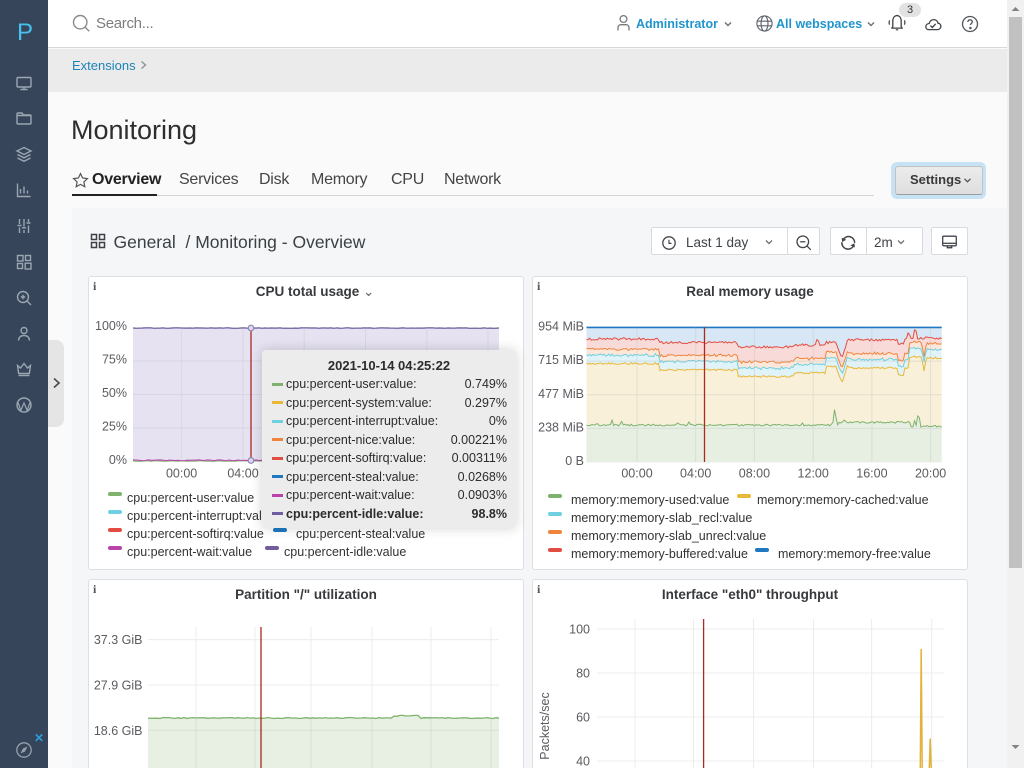 The image size is (1024, 768). What do you see at coordinates (114, 427) in the screenshot?
I see `svg-text: 25%` at bounding box center [114, 427].